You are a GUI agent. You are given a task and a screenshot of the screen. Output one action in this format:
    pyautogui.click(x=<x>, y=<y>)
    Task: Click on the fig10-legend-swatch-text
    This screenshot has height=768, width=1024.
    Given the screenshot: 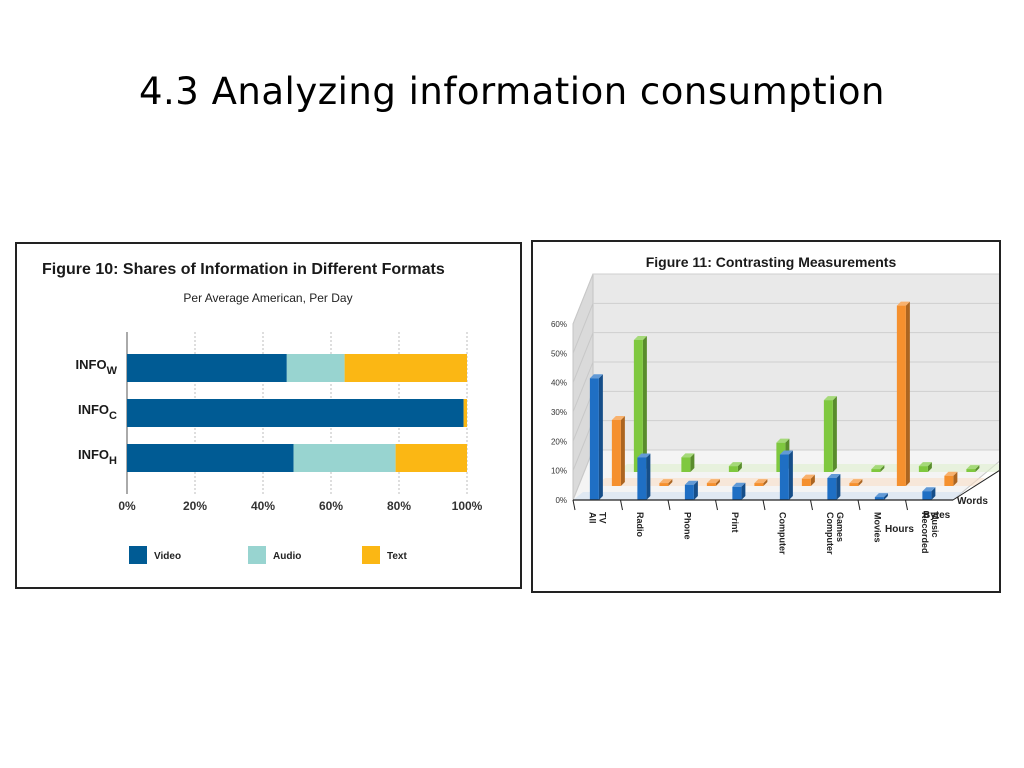 What is the action you would take?
    pyautogui.click(x=371, y=555)
    